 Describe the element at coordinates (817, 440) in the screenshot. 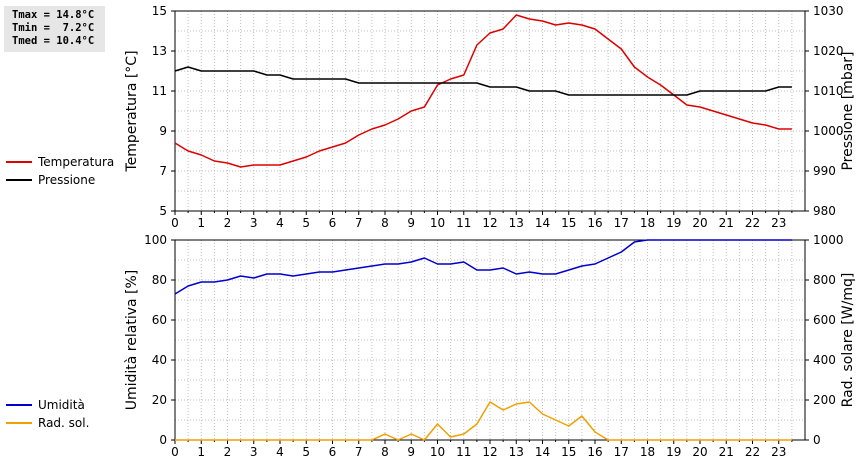

I see `y2-tick-label: 0` at that location.